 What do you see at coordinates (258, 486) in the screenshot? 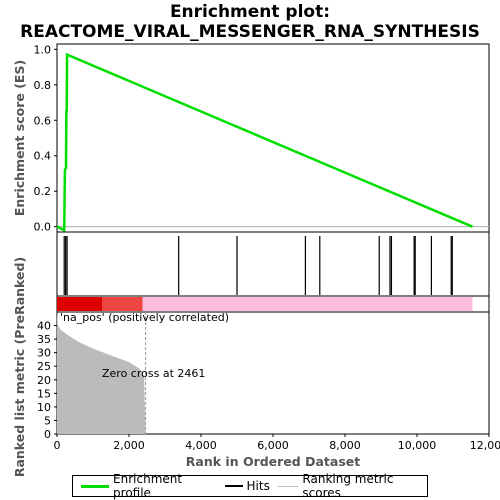
I see `legend-label-hits: Hits` at bounding box center [258, 486].